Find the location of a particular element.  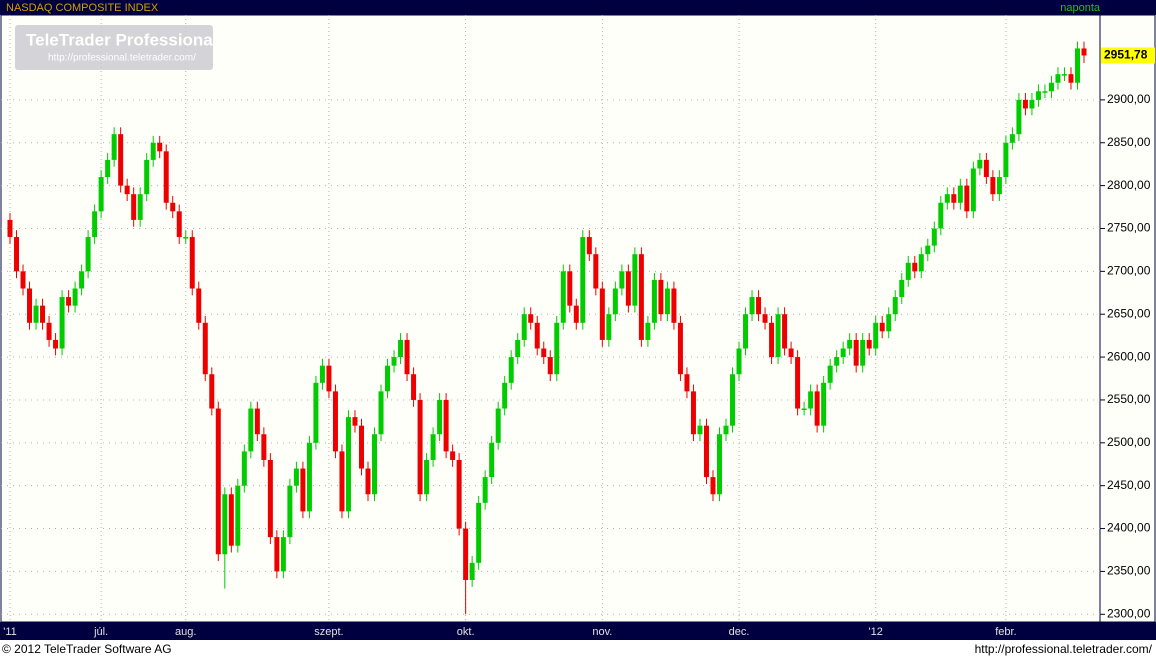

y-tick-label: 2550,00 is located at coordinates (1129, 399).